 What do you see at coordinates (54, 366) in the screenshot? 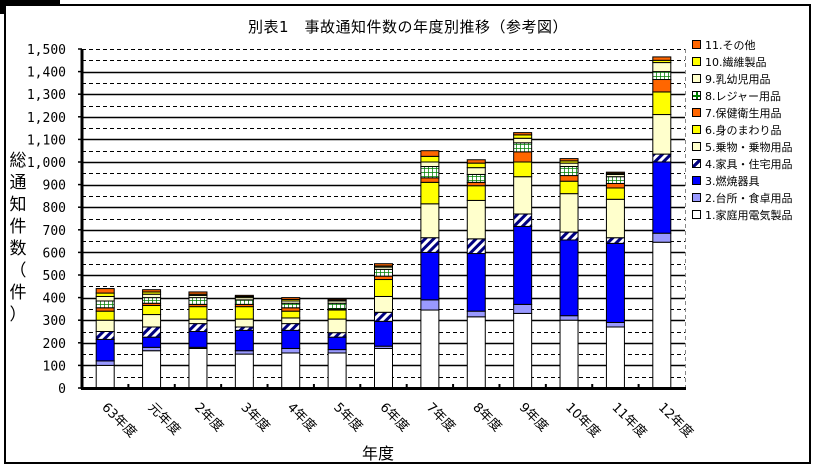
I see `y-tick-label: 100` at bounding box center [54, 366].